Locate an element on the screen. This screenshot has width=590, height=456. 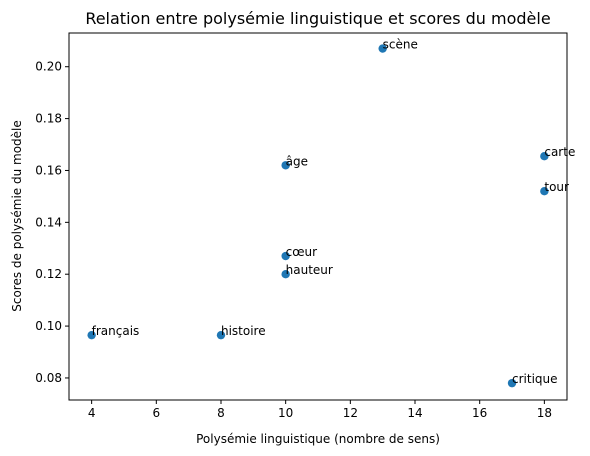
x-tick-label: 4 is located at coordinates (92, 413).